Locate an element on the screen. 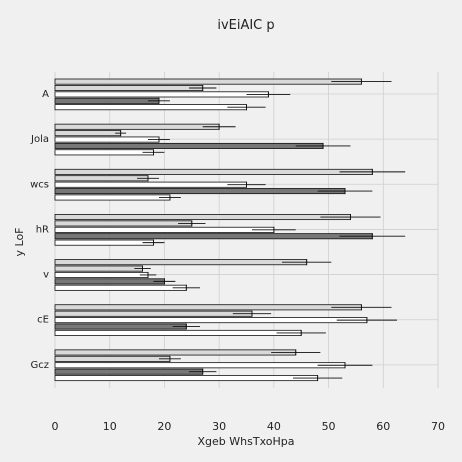 This screenshot has height=462, width=462. x-tick-label: 40 is located at coordinates (274, 426).